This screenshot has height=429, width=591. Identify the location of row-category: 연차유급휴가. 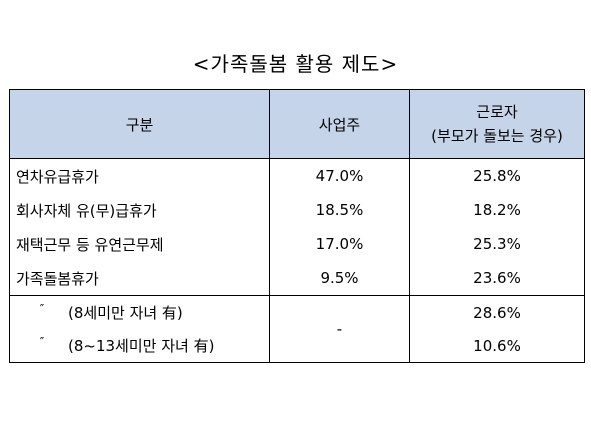
(139, 175).